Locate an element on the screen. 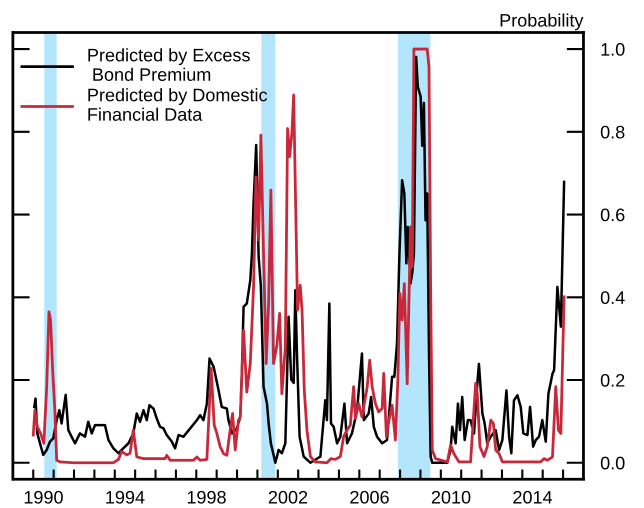  x-tick-label: 1994 is located at coordinates (125, 497).